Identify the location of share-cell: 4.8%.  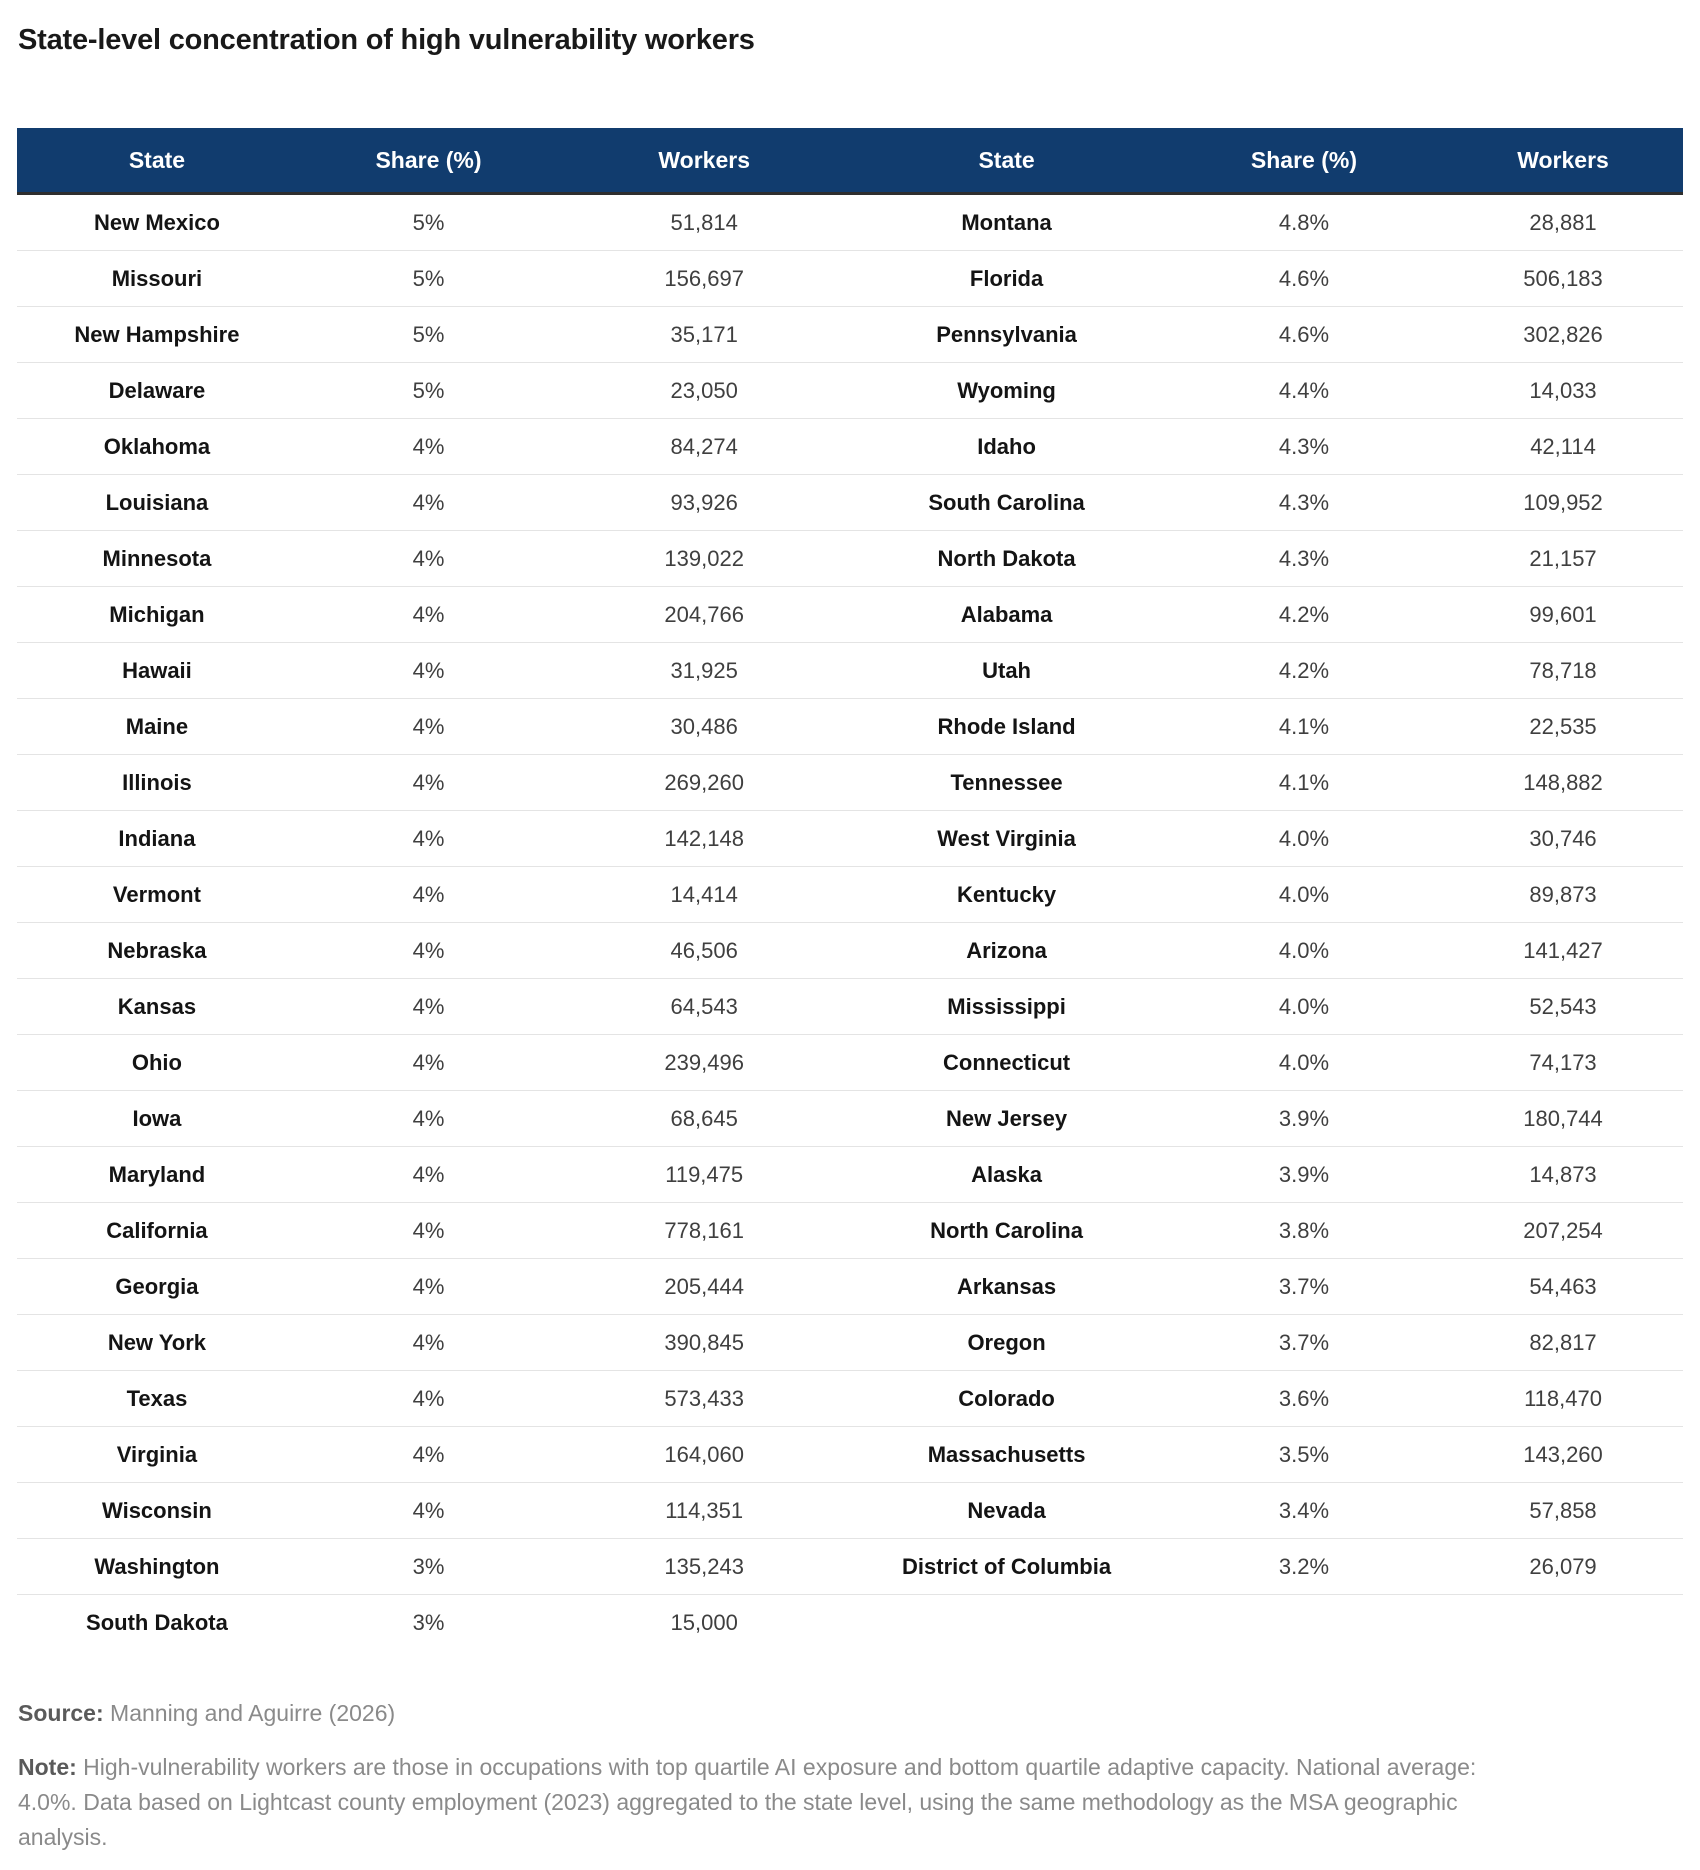
(1304, 222).